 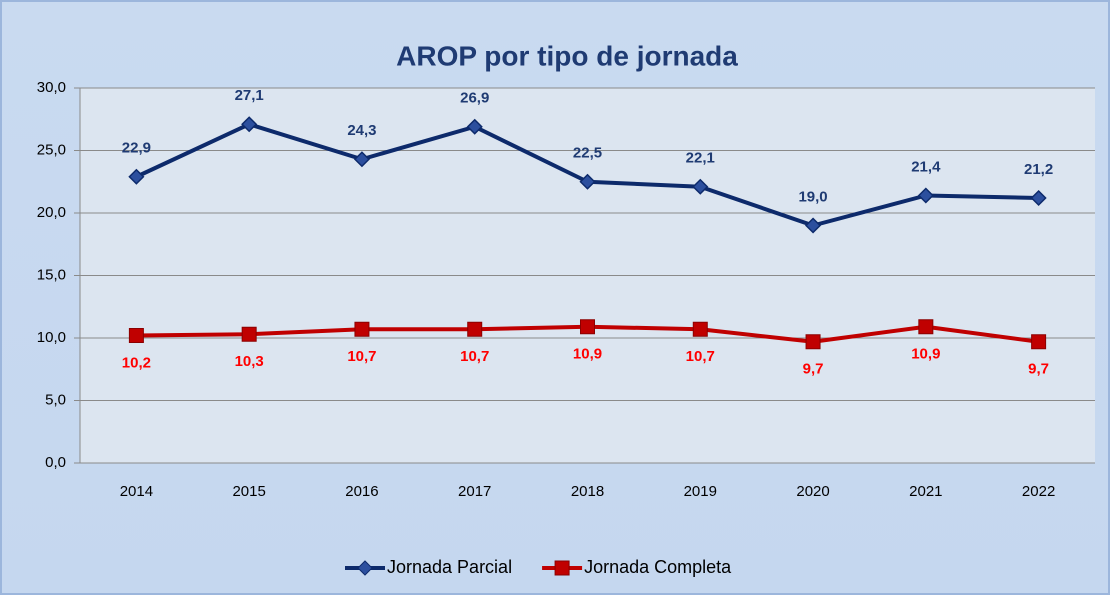 I want to click on y-tick-label: 15,0, so click(x=51, y=274).